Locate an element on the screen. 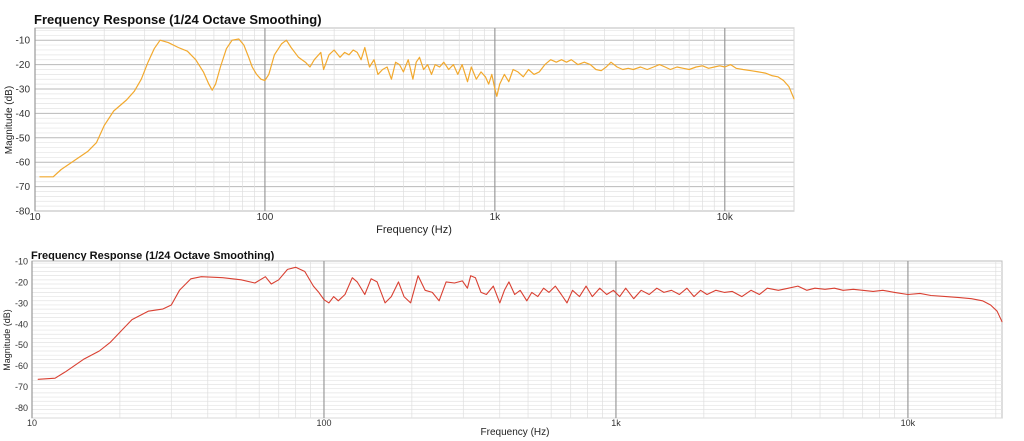  chart-bottom-y-axis-label: Magnitude (dB) is located at coordinates (7, 340).